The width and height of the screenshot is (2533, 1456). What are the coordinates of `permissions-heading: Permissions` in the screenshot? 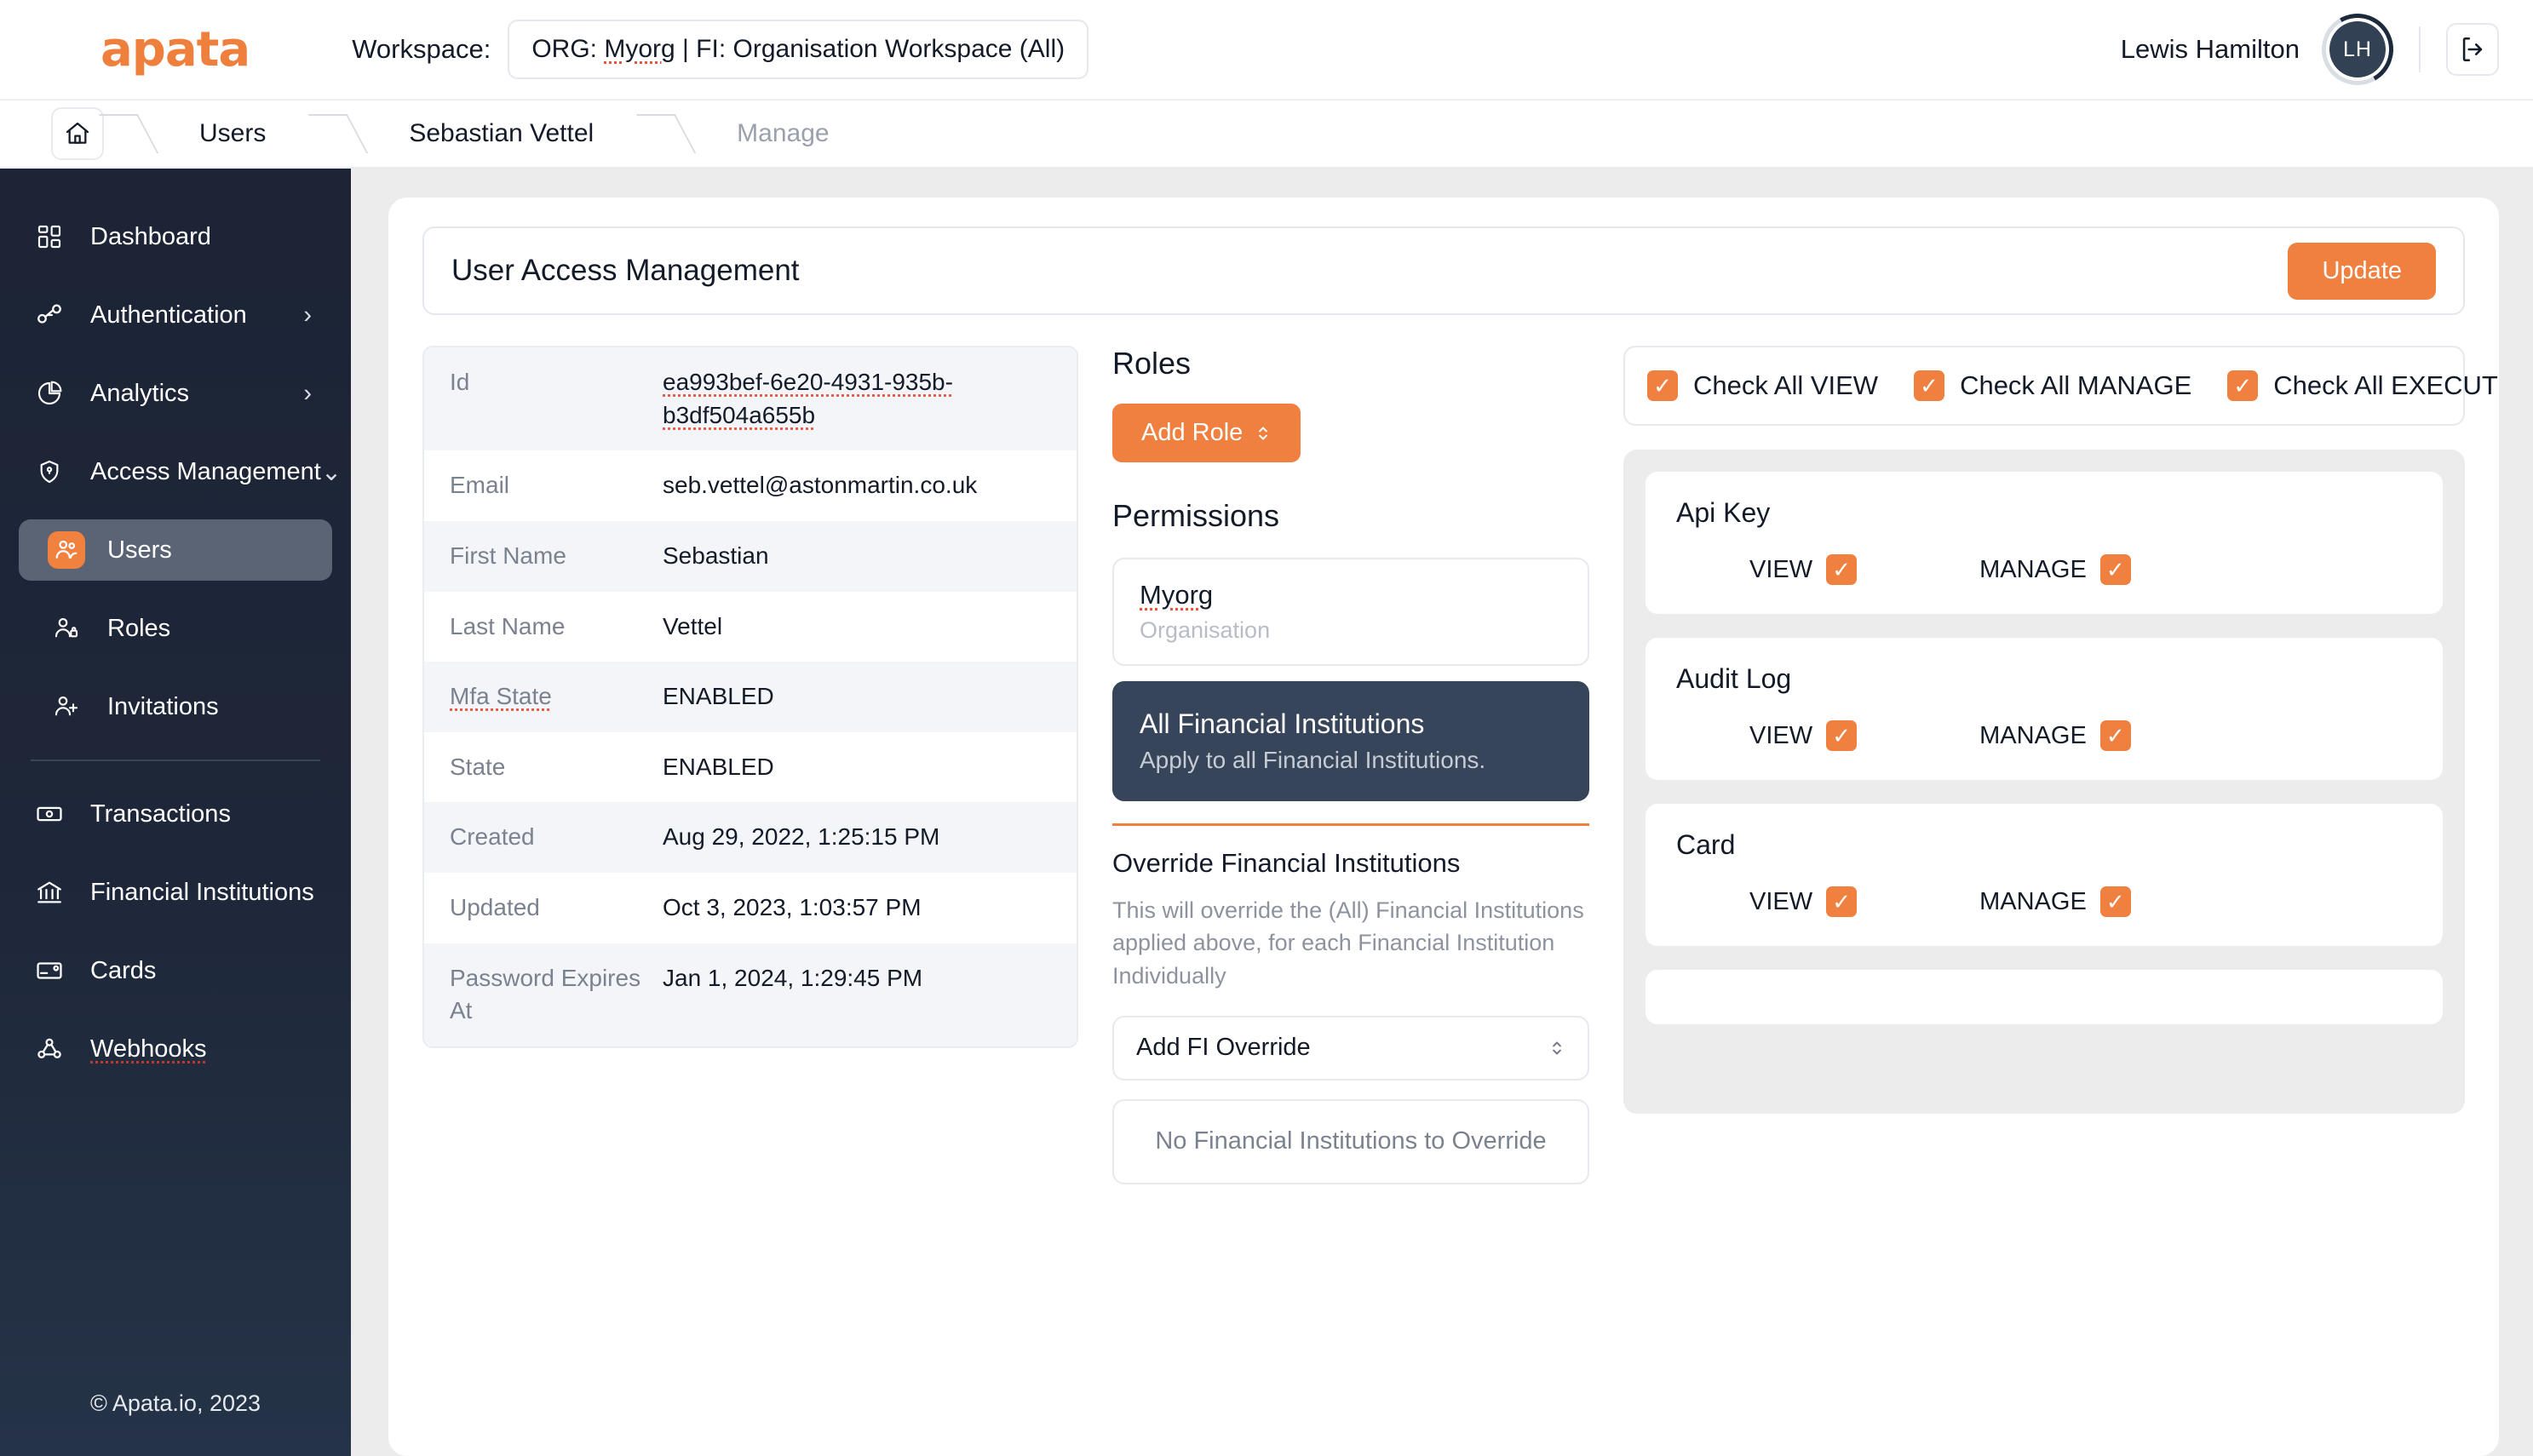 It's located at (1196, 515).